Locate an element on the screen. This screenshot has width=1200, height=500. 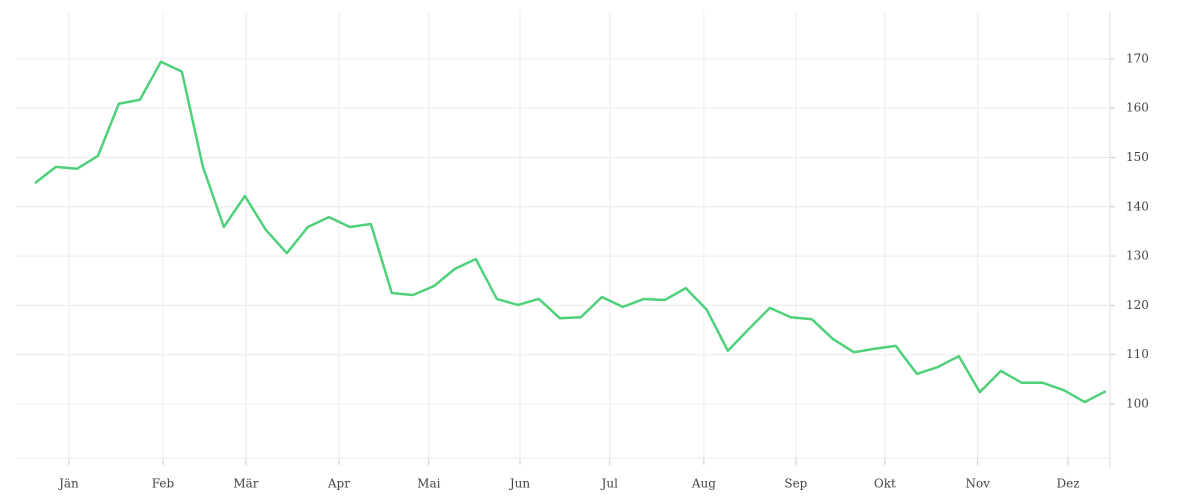
x-tick-label: Apr is located at coordinates (338, 484).